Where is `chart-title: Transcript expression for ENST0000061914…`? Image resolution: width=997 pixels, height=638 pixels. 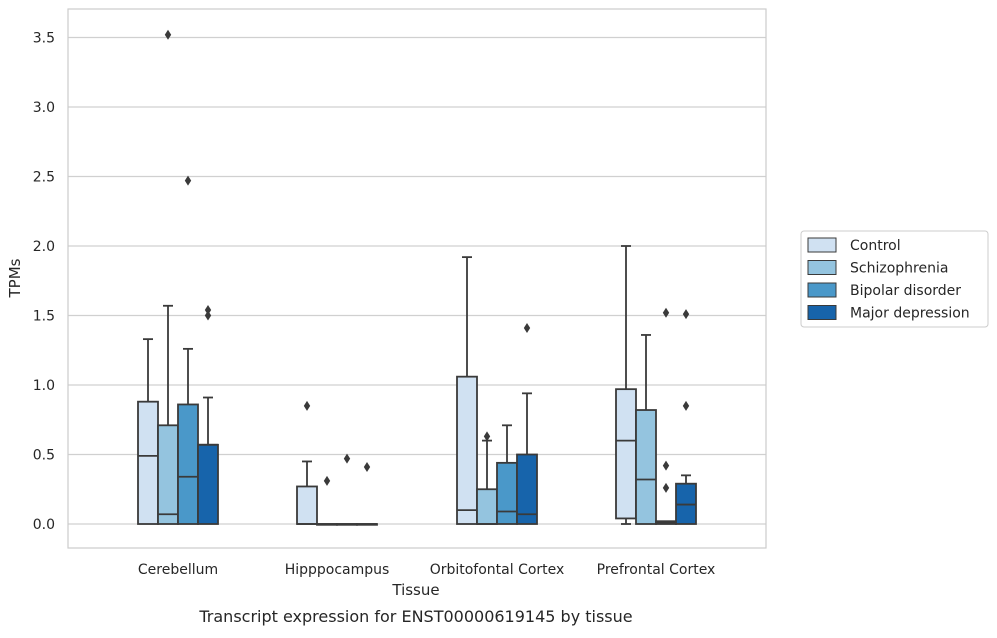 chart-title: Transcript expression for ENST0000061914… is located at coordinates (415, 616).